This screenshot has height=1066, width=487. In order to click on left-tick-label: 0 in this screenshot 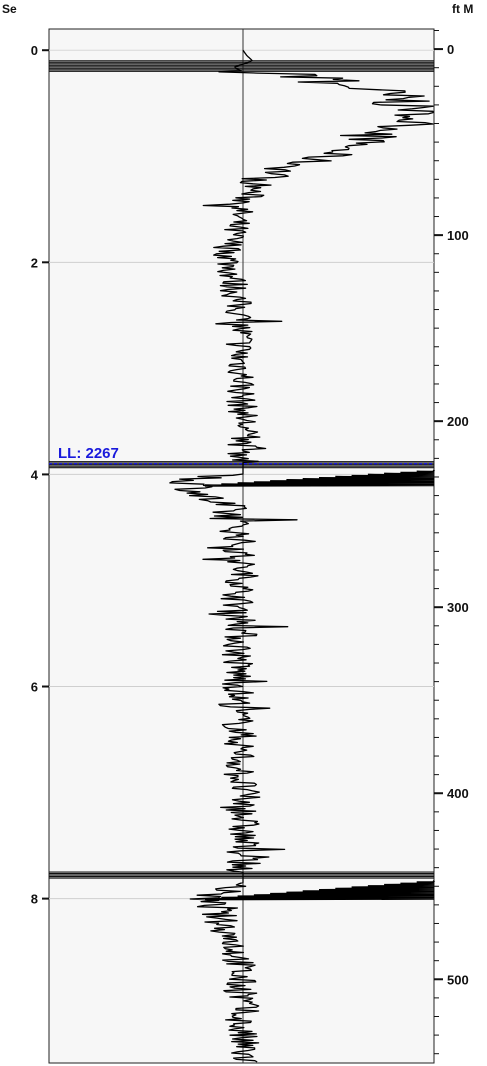, I will do `click(34, 50)`.